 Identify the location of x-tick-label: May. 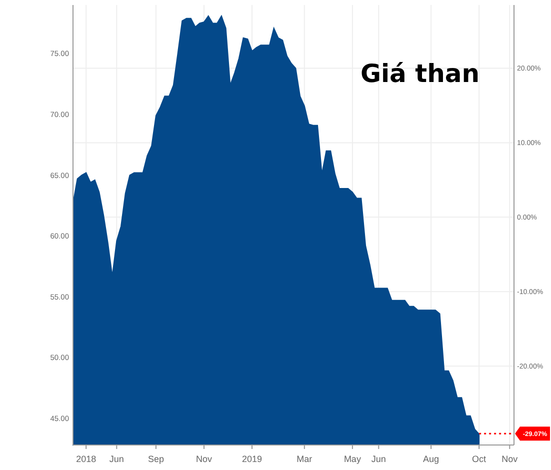
(353, 459).